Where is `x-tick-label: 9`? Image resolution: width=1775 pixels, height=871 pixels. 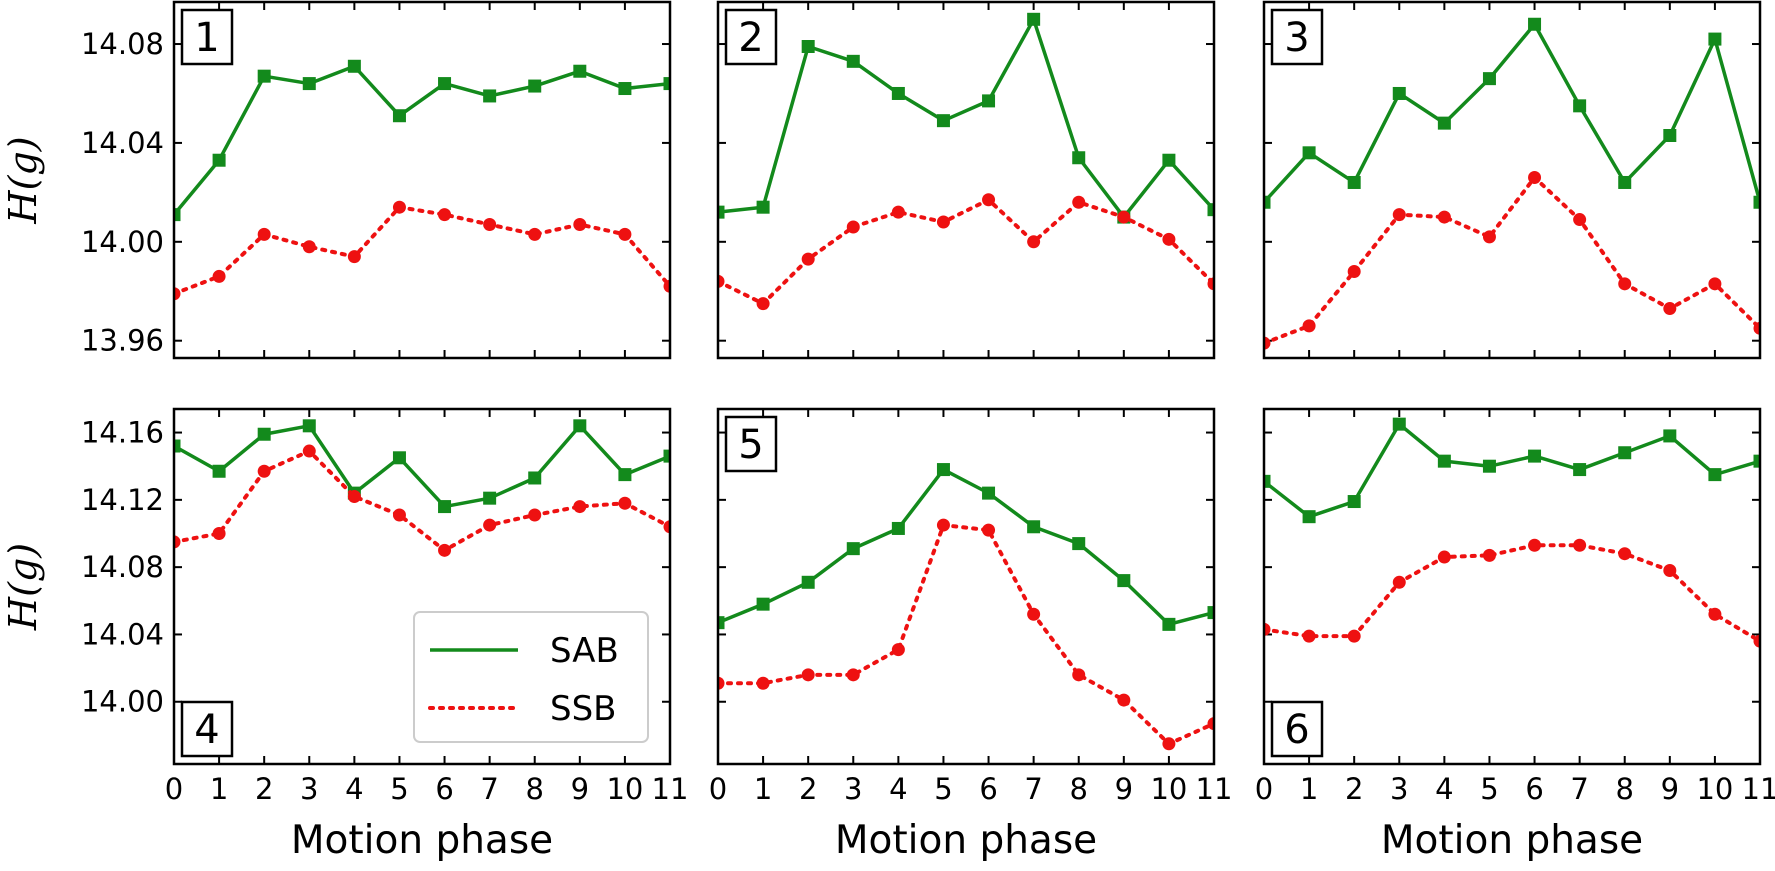 x-tick-label: 9 is located at coordinates (580, 789).